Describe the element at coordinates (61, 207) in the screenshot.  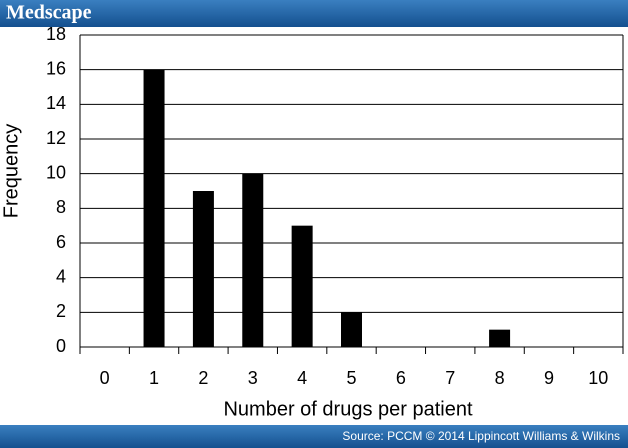
I see `y-tick-label: 8` at that location.